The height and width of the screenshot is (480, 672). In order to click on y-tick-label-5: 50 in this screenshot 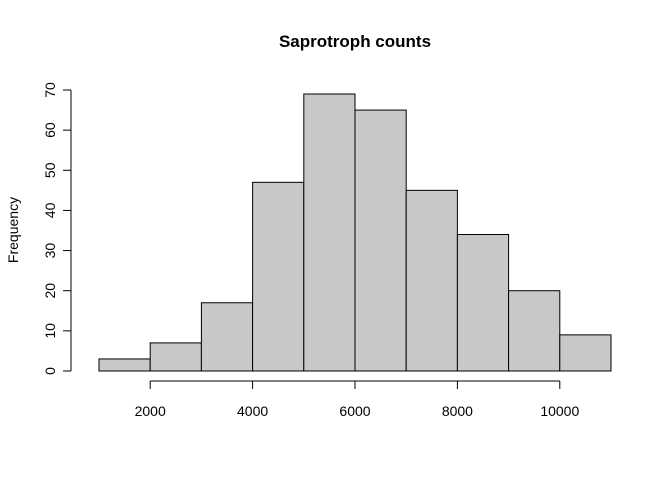, I will do `click(50, 170)`.